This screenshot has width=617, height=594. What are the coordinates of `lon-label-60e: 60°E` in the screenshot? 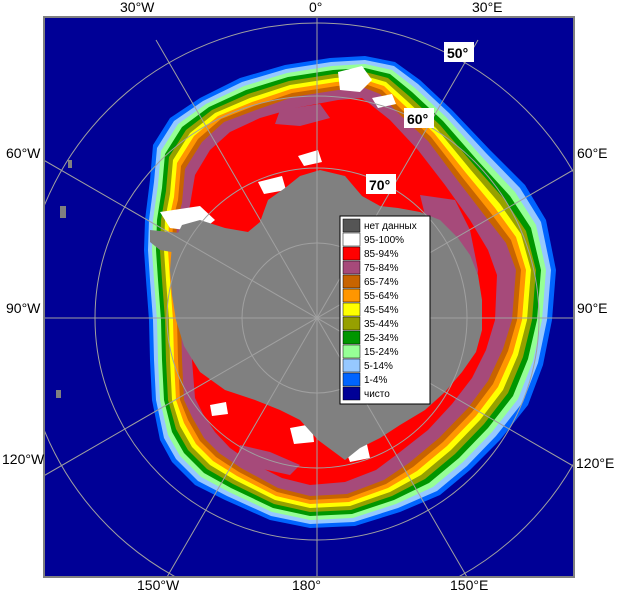 It's located at (592, 153).